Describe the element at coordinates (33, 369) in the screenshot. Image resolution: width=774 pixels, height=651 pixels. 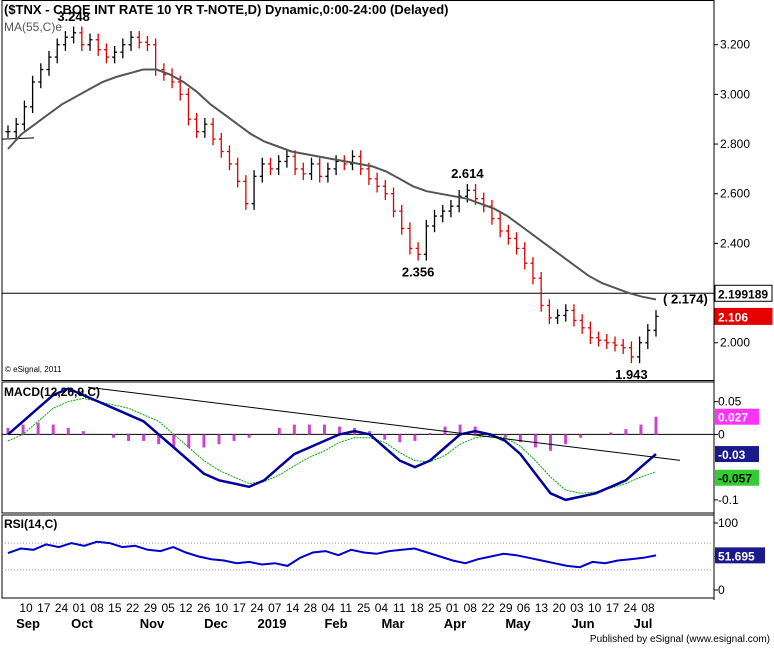
I see `copyright-text: © eSignal, 2011` at that location.